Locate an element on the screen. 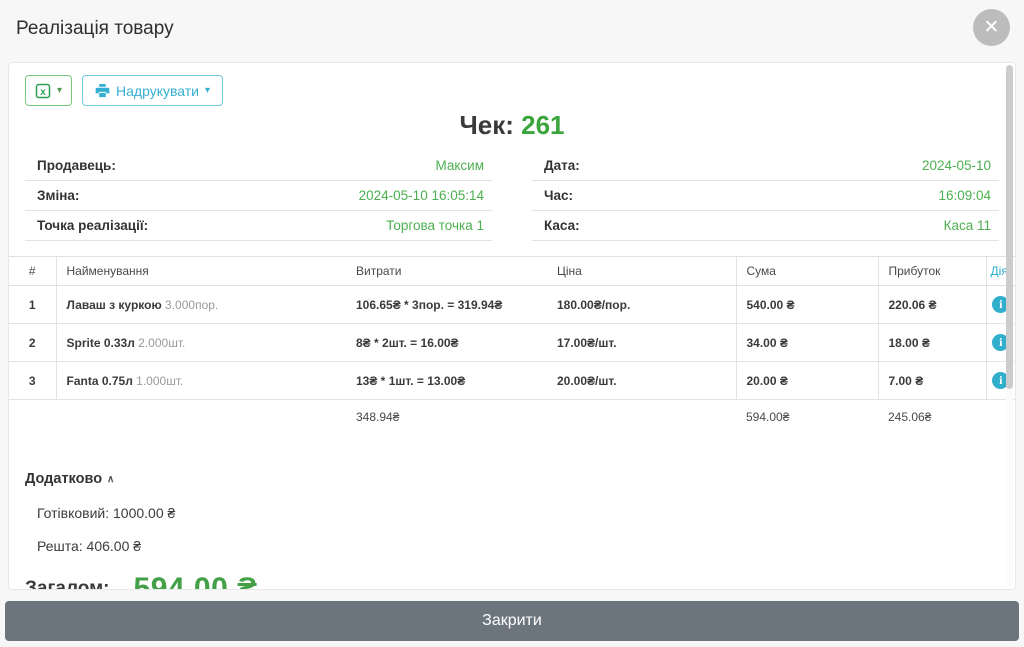 This screenshot has height=647, width=1024. cash-line: Готівковий: 1000.00 ₴ is located at coordinates (106, 513).